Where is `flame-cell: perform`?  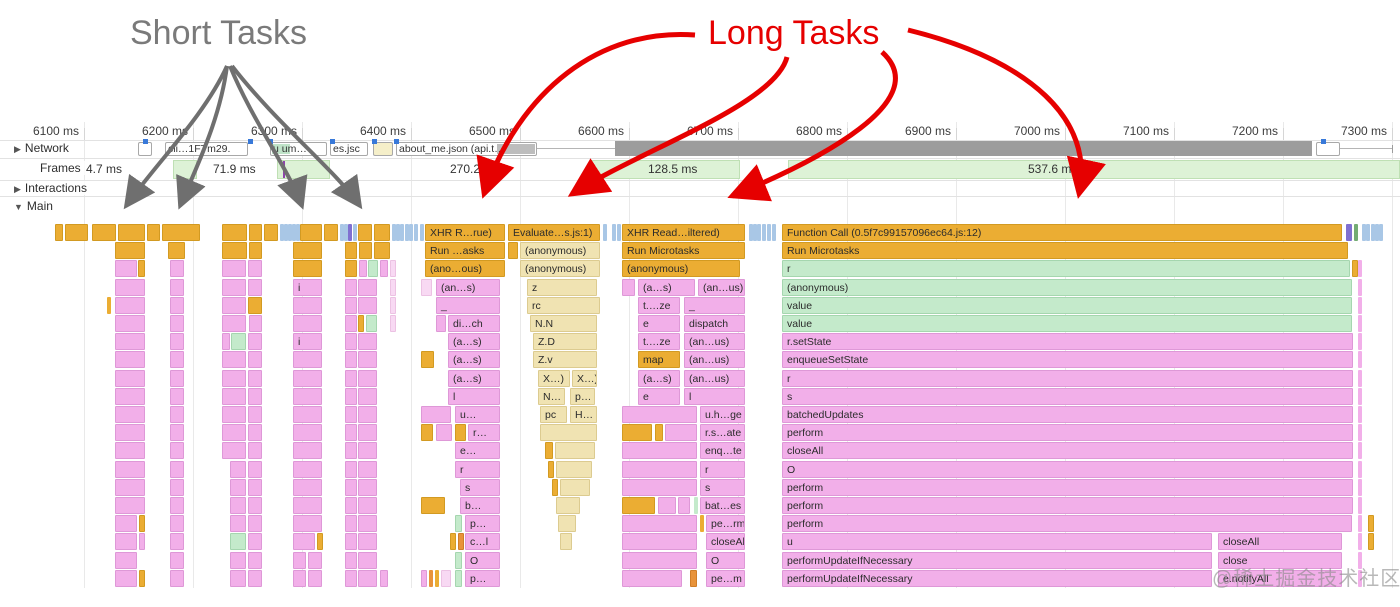
flame-cell: perform is located at coordinates (1067, 505).